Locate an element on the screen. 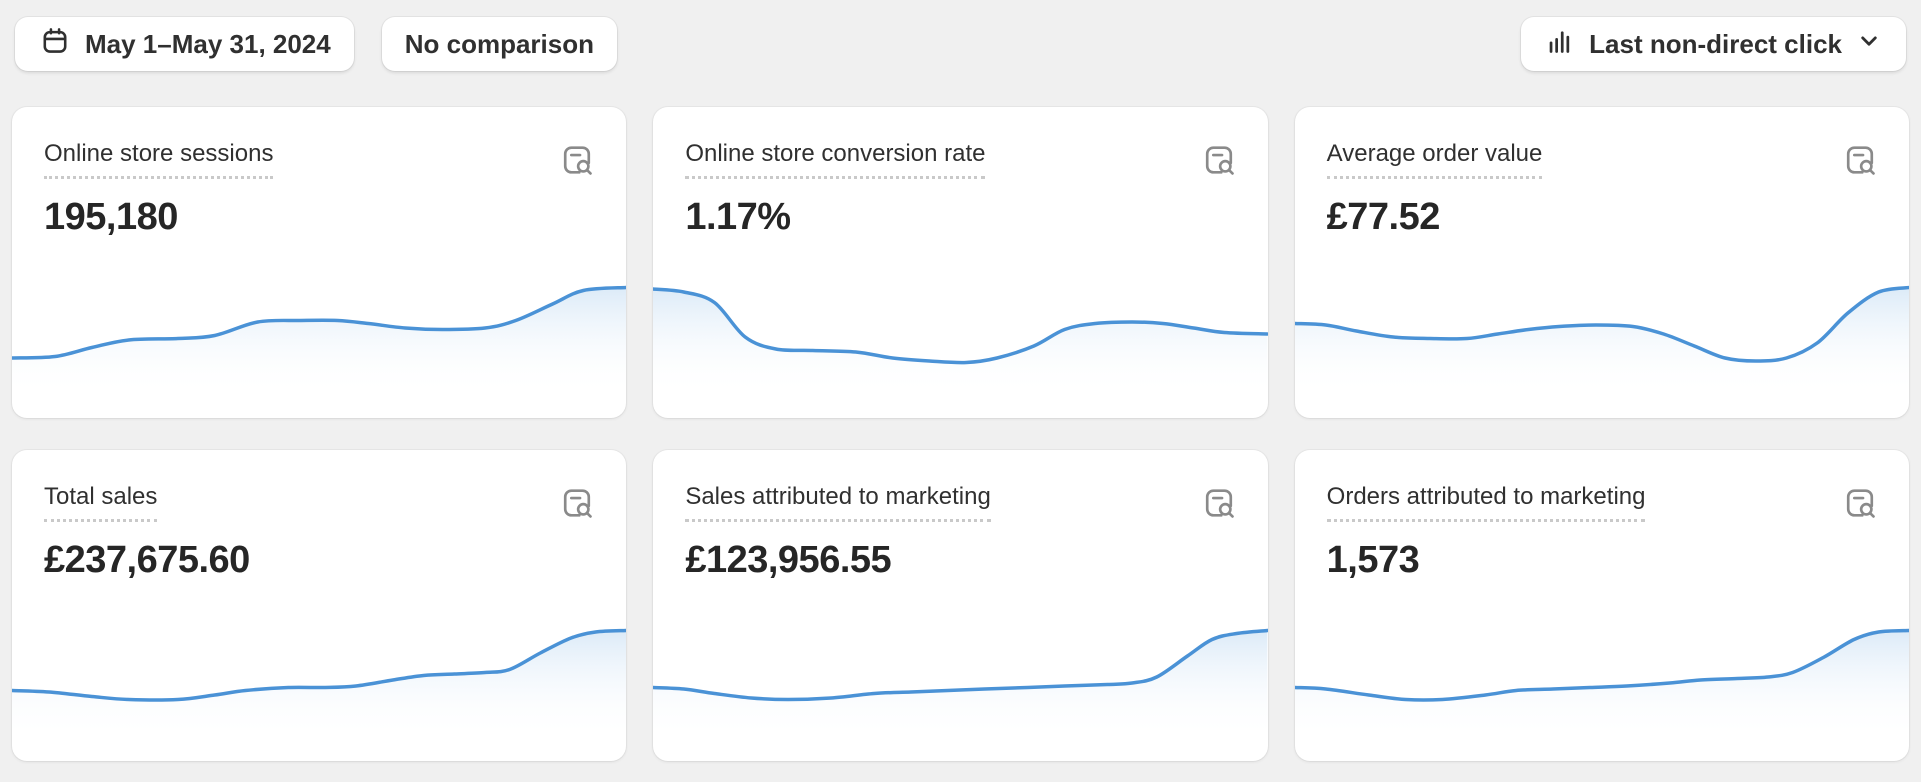 This screenshot has height=782, width=1921. card-header: Orders attributed to marketing is located at coordinates (1602, 486).